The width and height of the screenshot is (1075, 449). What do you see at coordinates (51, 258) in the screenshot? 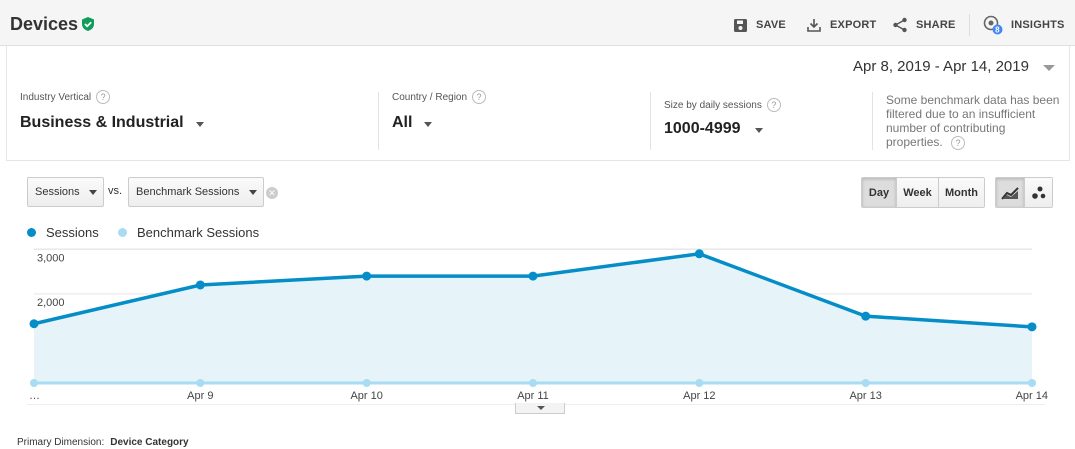
I see `y-tick-label: 3,000` at bounding box center [51, 258].